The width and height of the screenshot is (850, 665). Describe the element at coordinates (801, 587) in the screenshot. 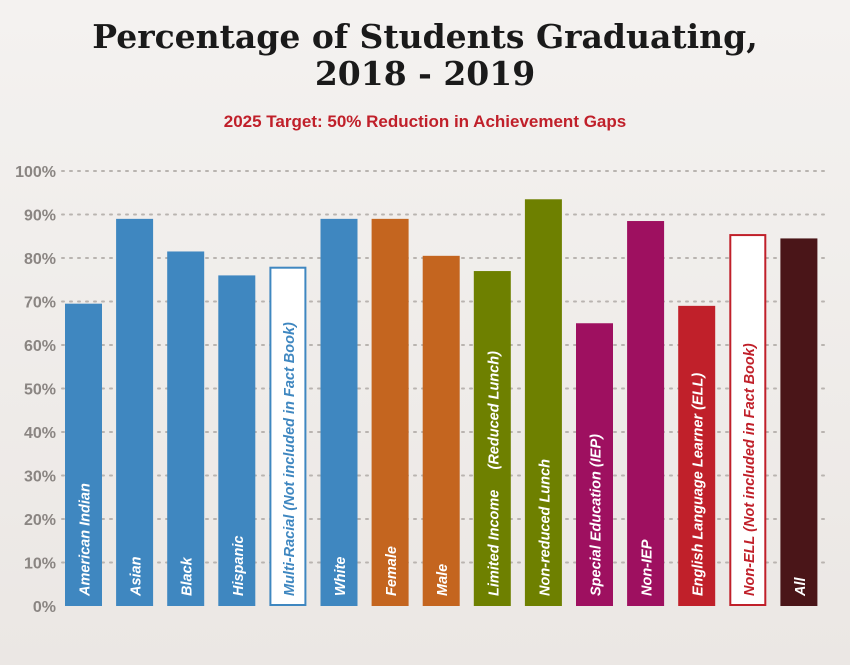

I see `bar-label: All` at that location.